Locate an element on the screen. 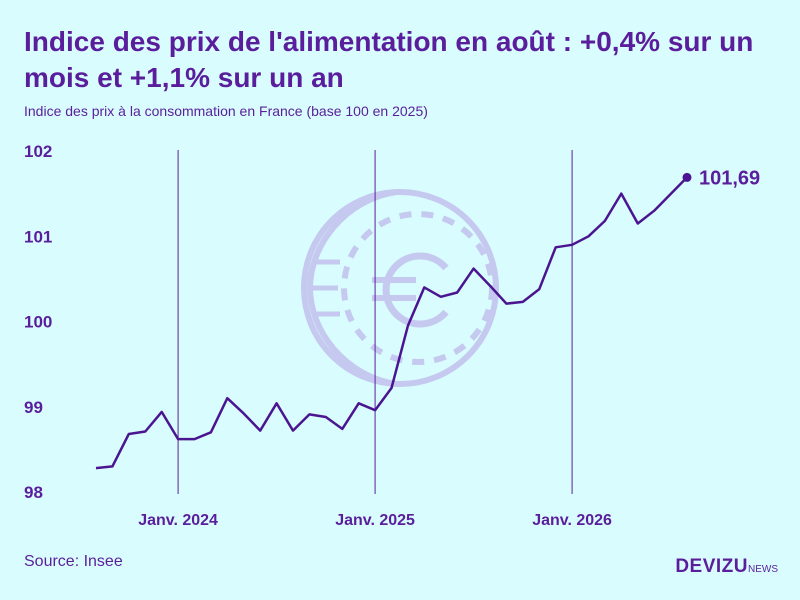  brand-suffix: NEWS is located at coordinates (763, 569).